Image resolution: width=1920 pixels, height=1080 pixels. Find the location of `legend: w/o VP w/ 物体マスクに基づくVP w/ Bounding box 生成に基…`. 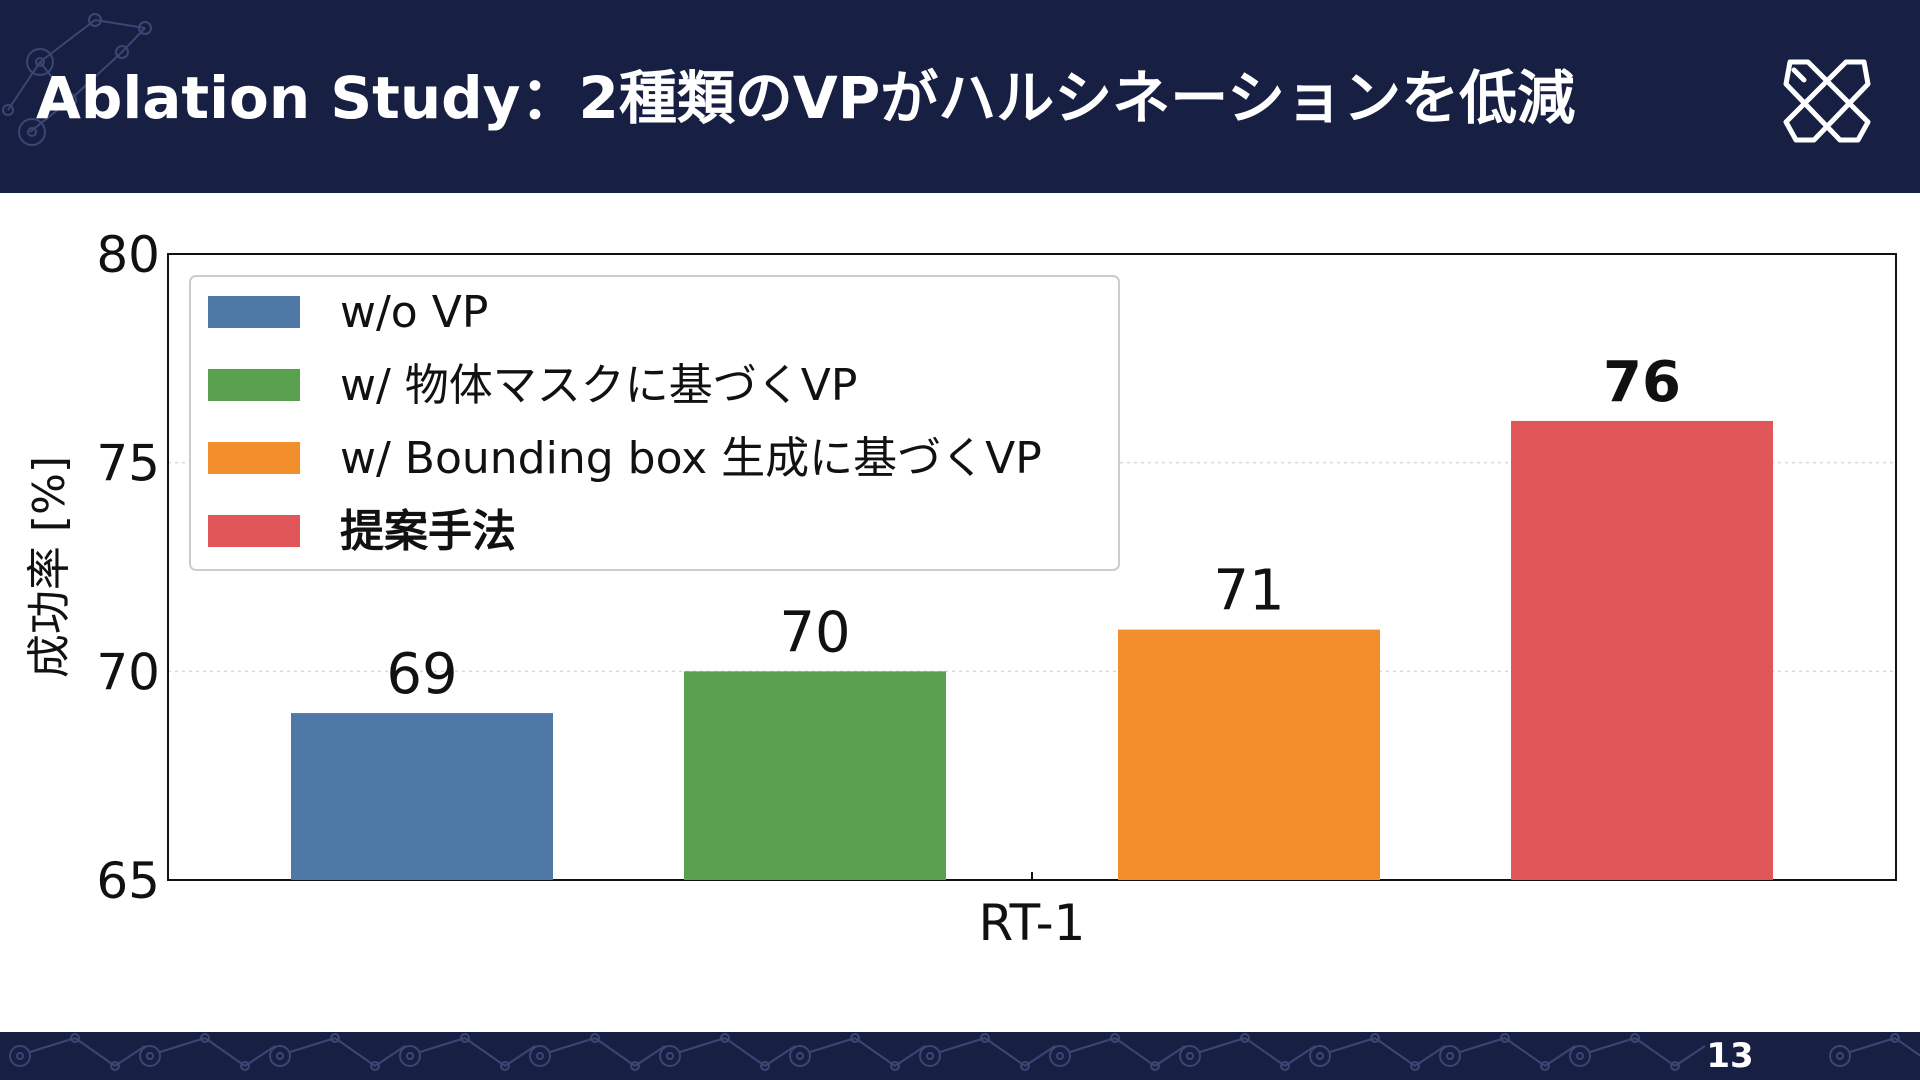

legend: w/o VP w/ 物体マスクに基づくVP w/ Bounding box 生成に基… is located at coordinates (654, 423).